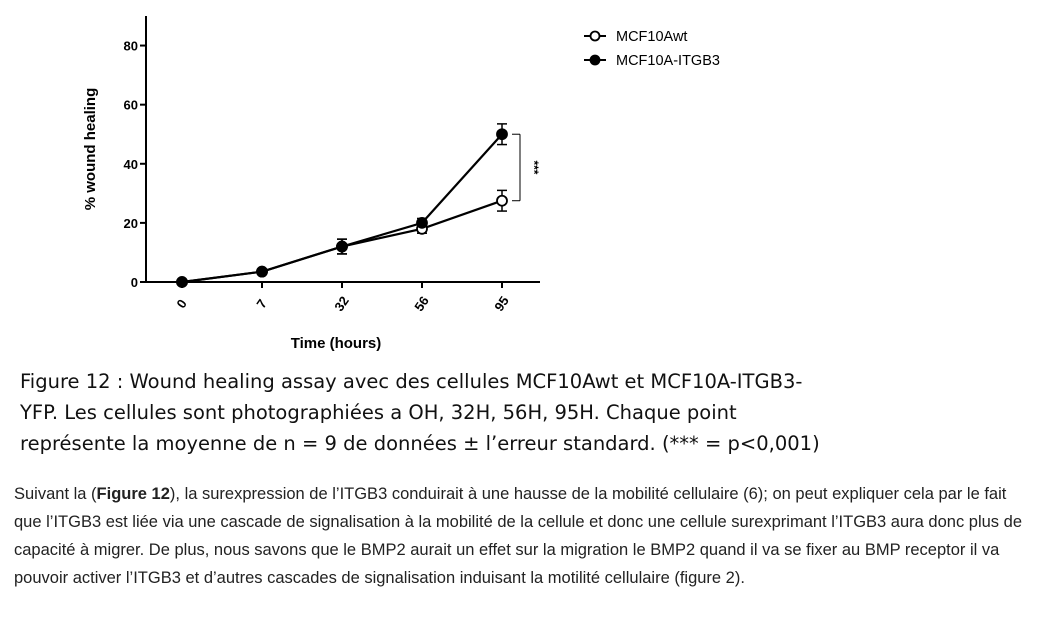 Image resolution: width=1040 pixels, height=634 pixels. Describe the element at coordinates (651, 37) in the screenshot. I see `legend-label: MCF10Awt` at that location.